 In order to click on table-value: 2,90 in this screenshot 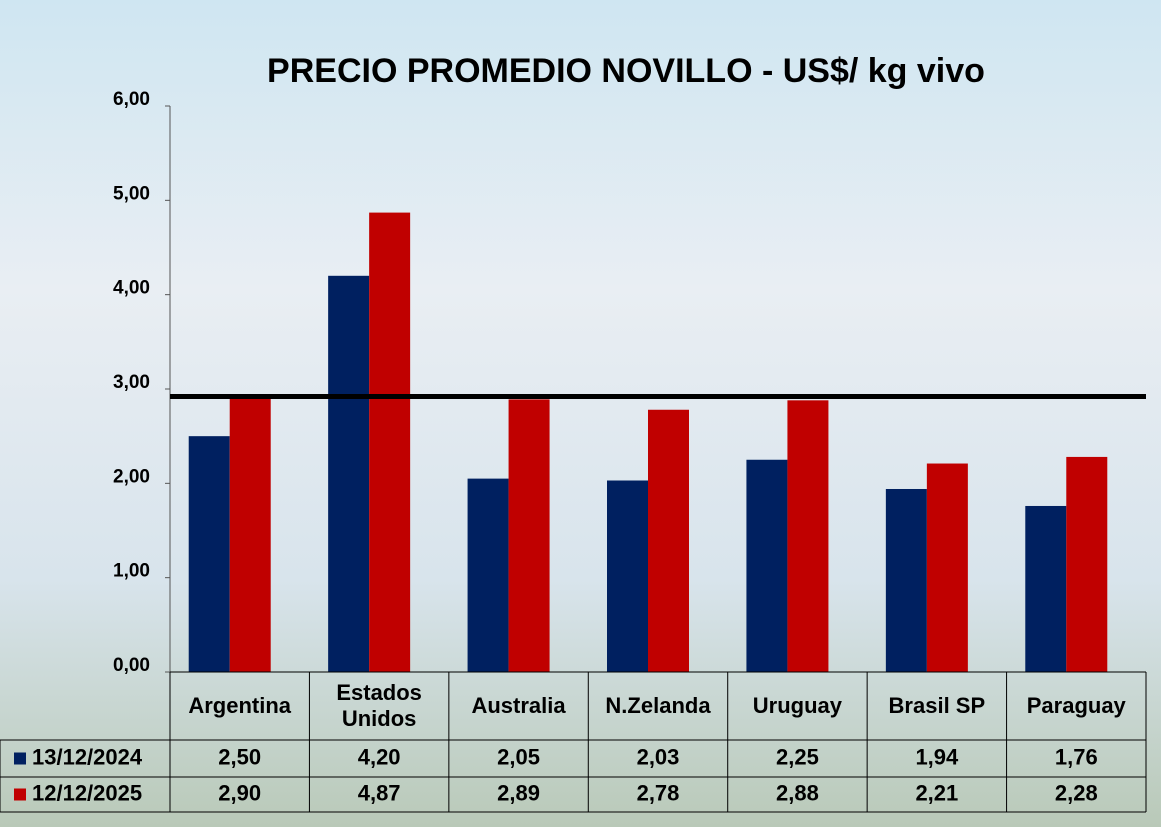, I will do `click(239, 792)`.